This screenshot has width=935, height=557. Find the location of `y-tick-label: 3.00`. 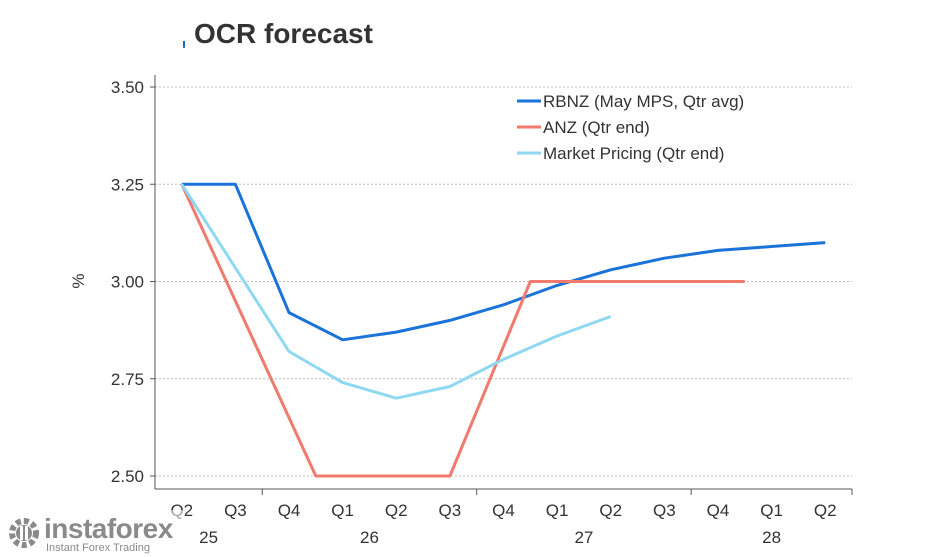

y-tick-label: 3.00 is located at coordinates (127, 282).